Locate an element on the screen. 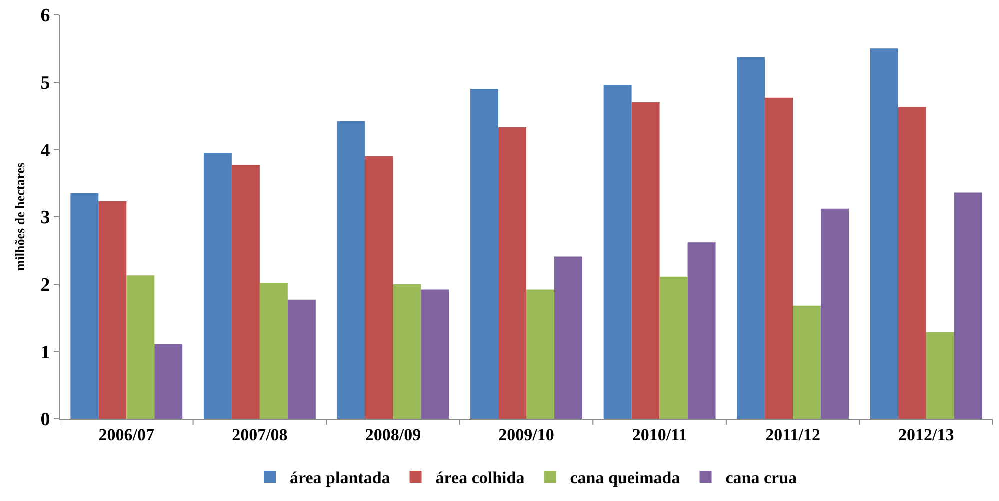 This screenshot has width=999, height=501. y-tick-label: 2 is located at coordinates (45, 285).